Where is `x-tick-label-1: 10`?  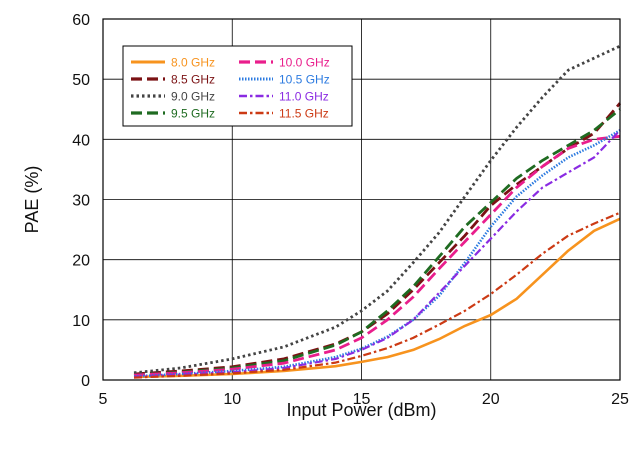 x-tick-label-1: 10 is located at coordinates (232, 399).